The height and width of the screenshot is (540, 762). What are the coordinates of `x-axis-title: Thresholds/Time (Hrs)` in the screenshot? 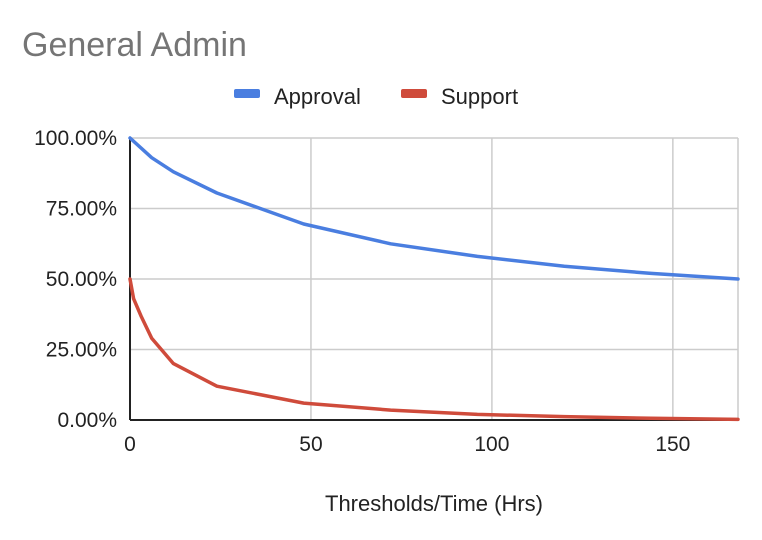 It's located at (434, 503).